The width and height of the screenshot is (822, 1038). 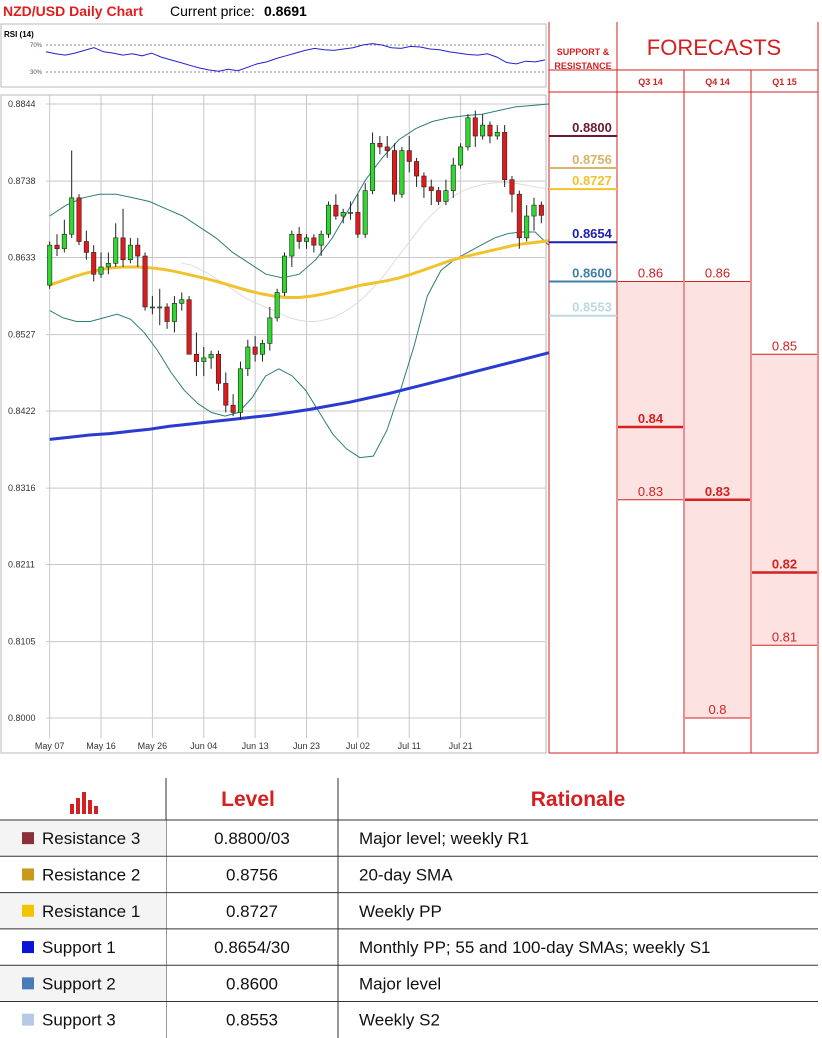 What do you see at coordinates (583, 218) in the screenshot?
I see `sr-levels: 0.8800 0.8756 0.8727 0.8654 0.8600 0.8553` at bounding box center [583, 218].